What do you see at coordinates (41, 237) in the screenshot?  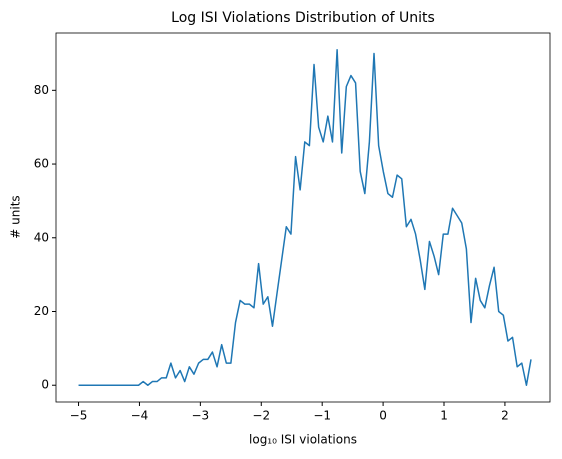 I see `y-tick-label: 40` at bounding box center [41, 237].